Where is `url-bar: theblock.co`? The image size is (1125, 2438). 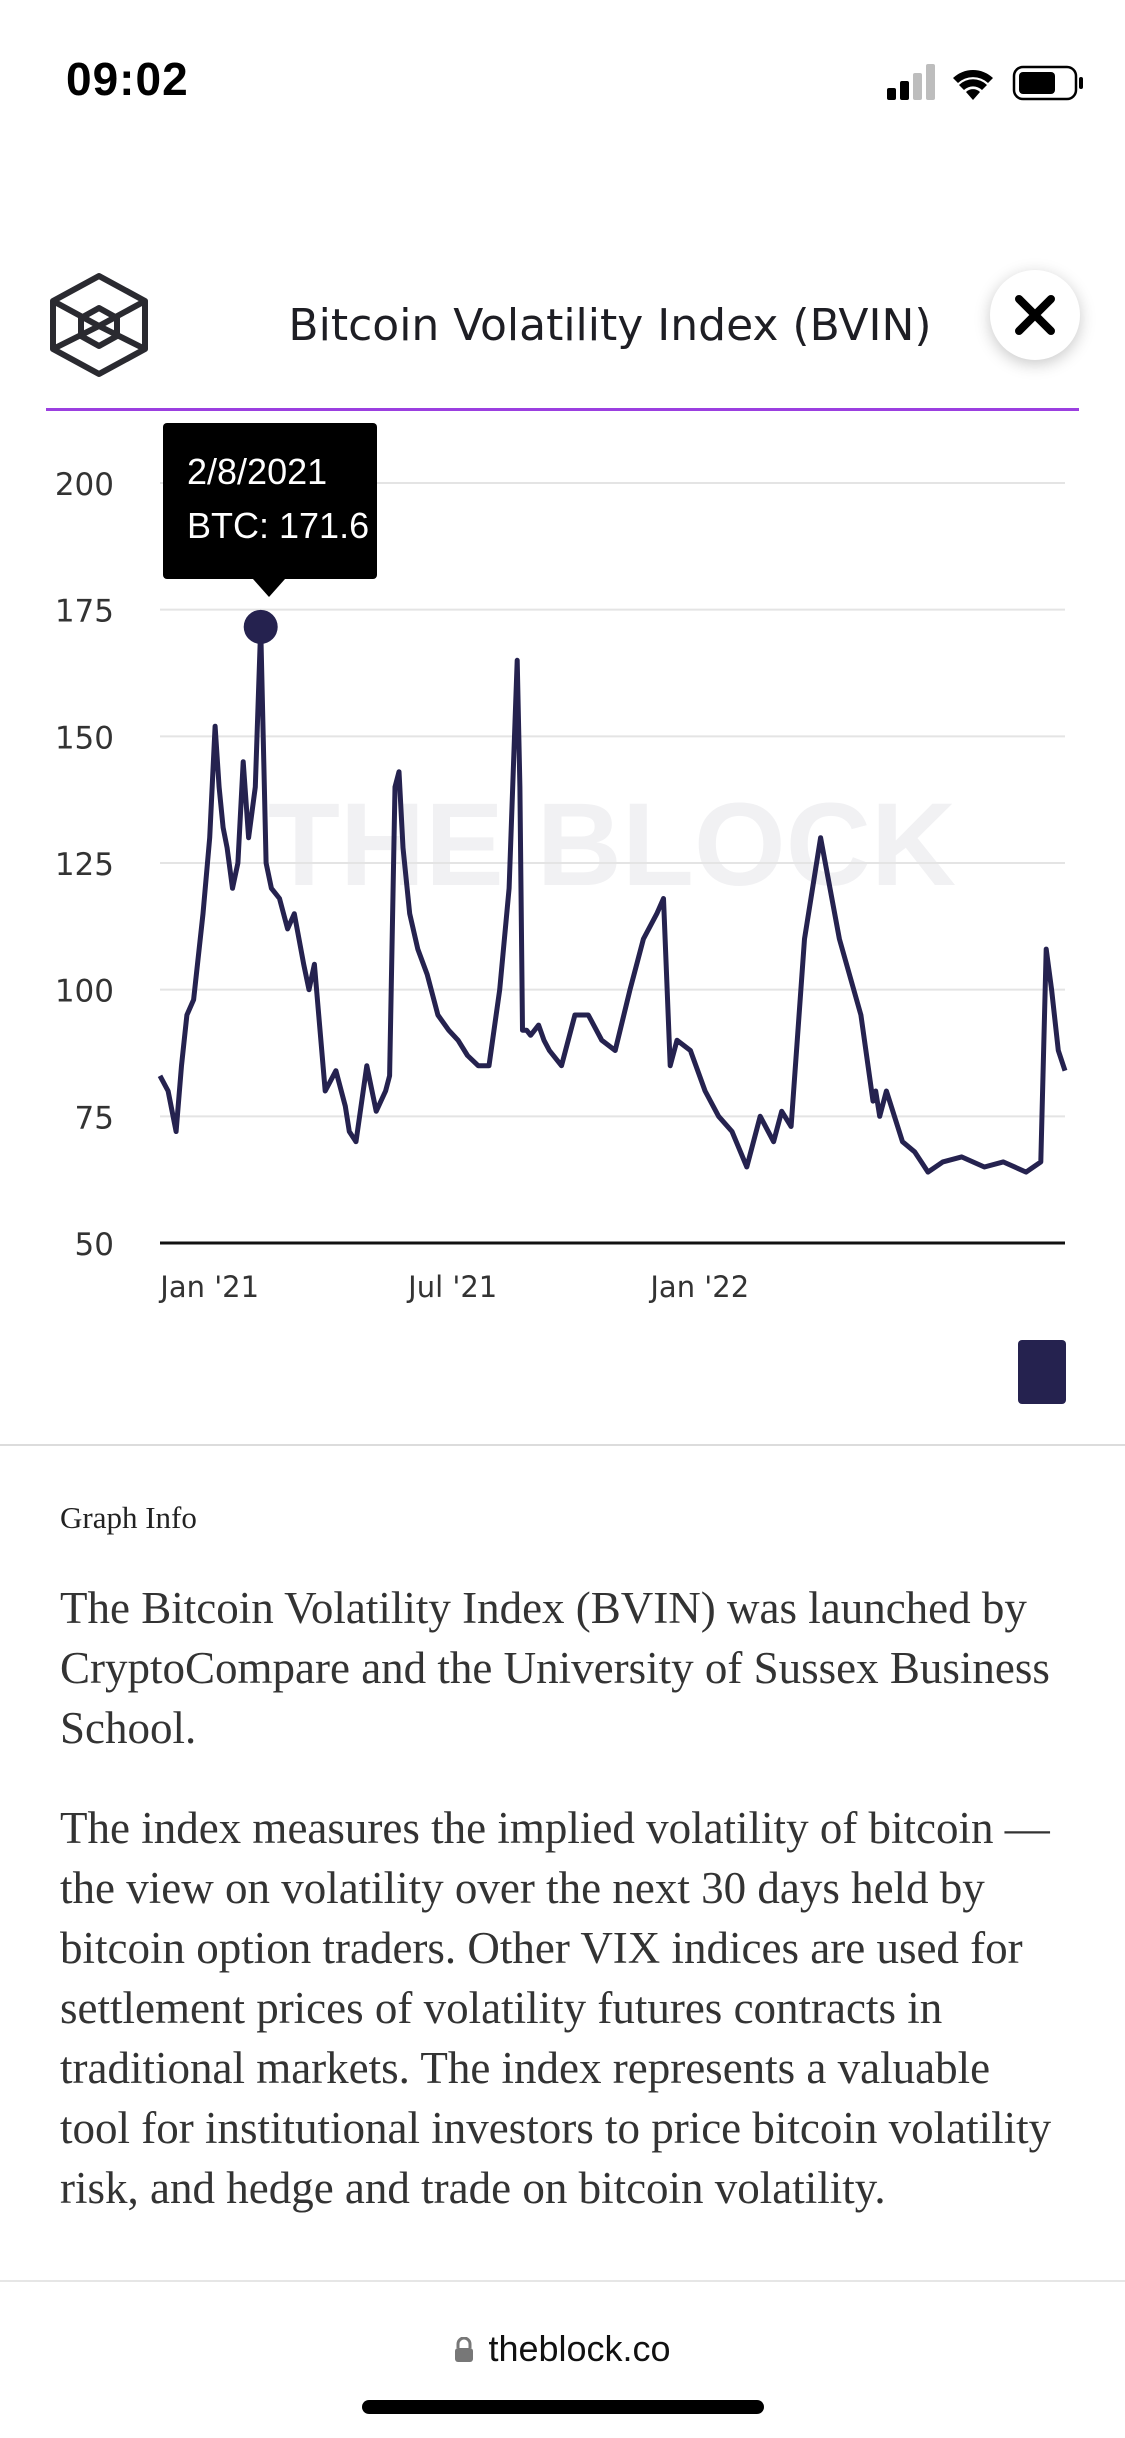 url-bar: theblock.co is located at coordinates (562, 2350).